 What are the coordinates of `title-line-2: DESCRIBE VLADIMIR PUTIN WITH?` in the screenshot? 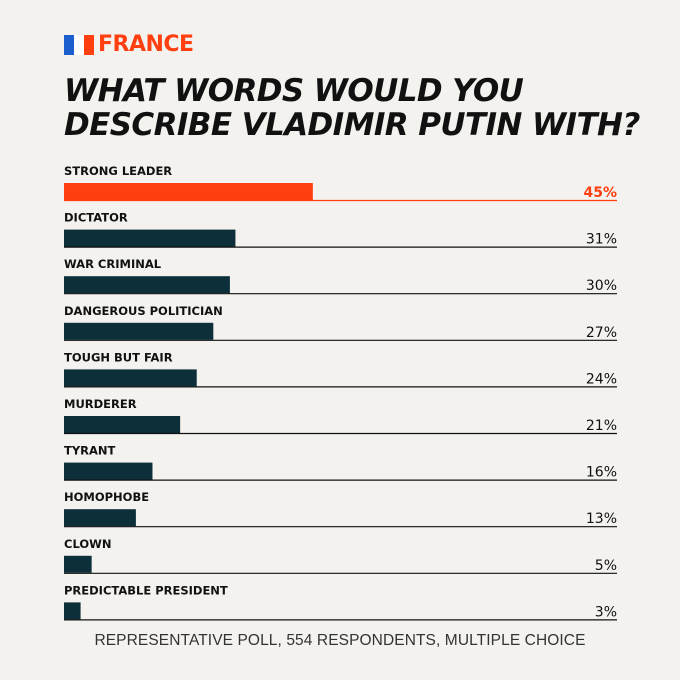 It's located at (352, 125).